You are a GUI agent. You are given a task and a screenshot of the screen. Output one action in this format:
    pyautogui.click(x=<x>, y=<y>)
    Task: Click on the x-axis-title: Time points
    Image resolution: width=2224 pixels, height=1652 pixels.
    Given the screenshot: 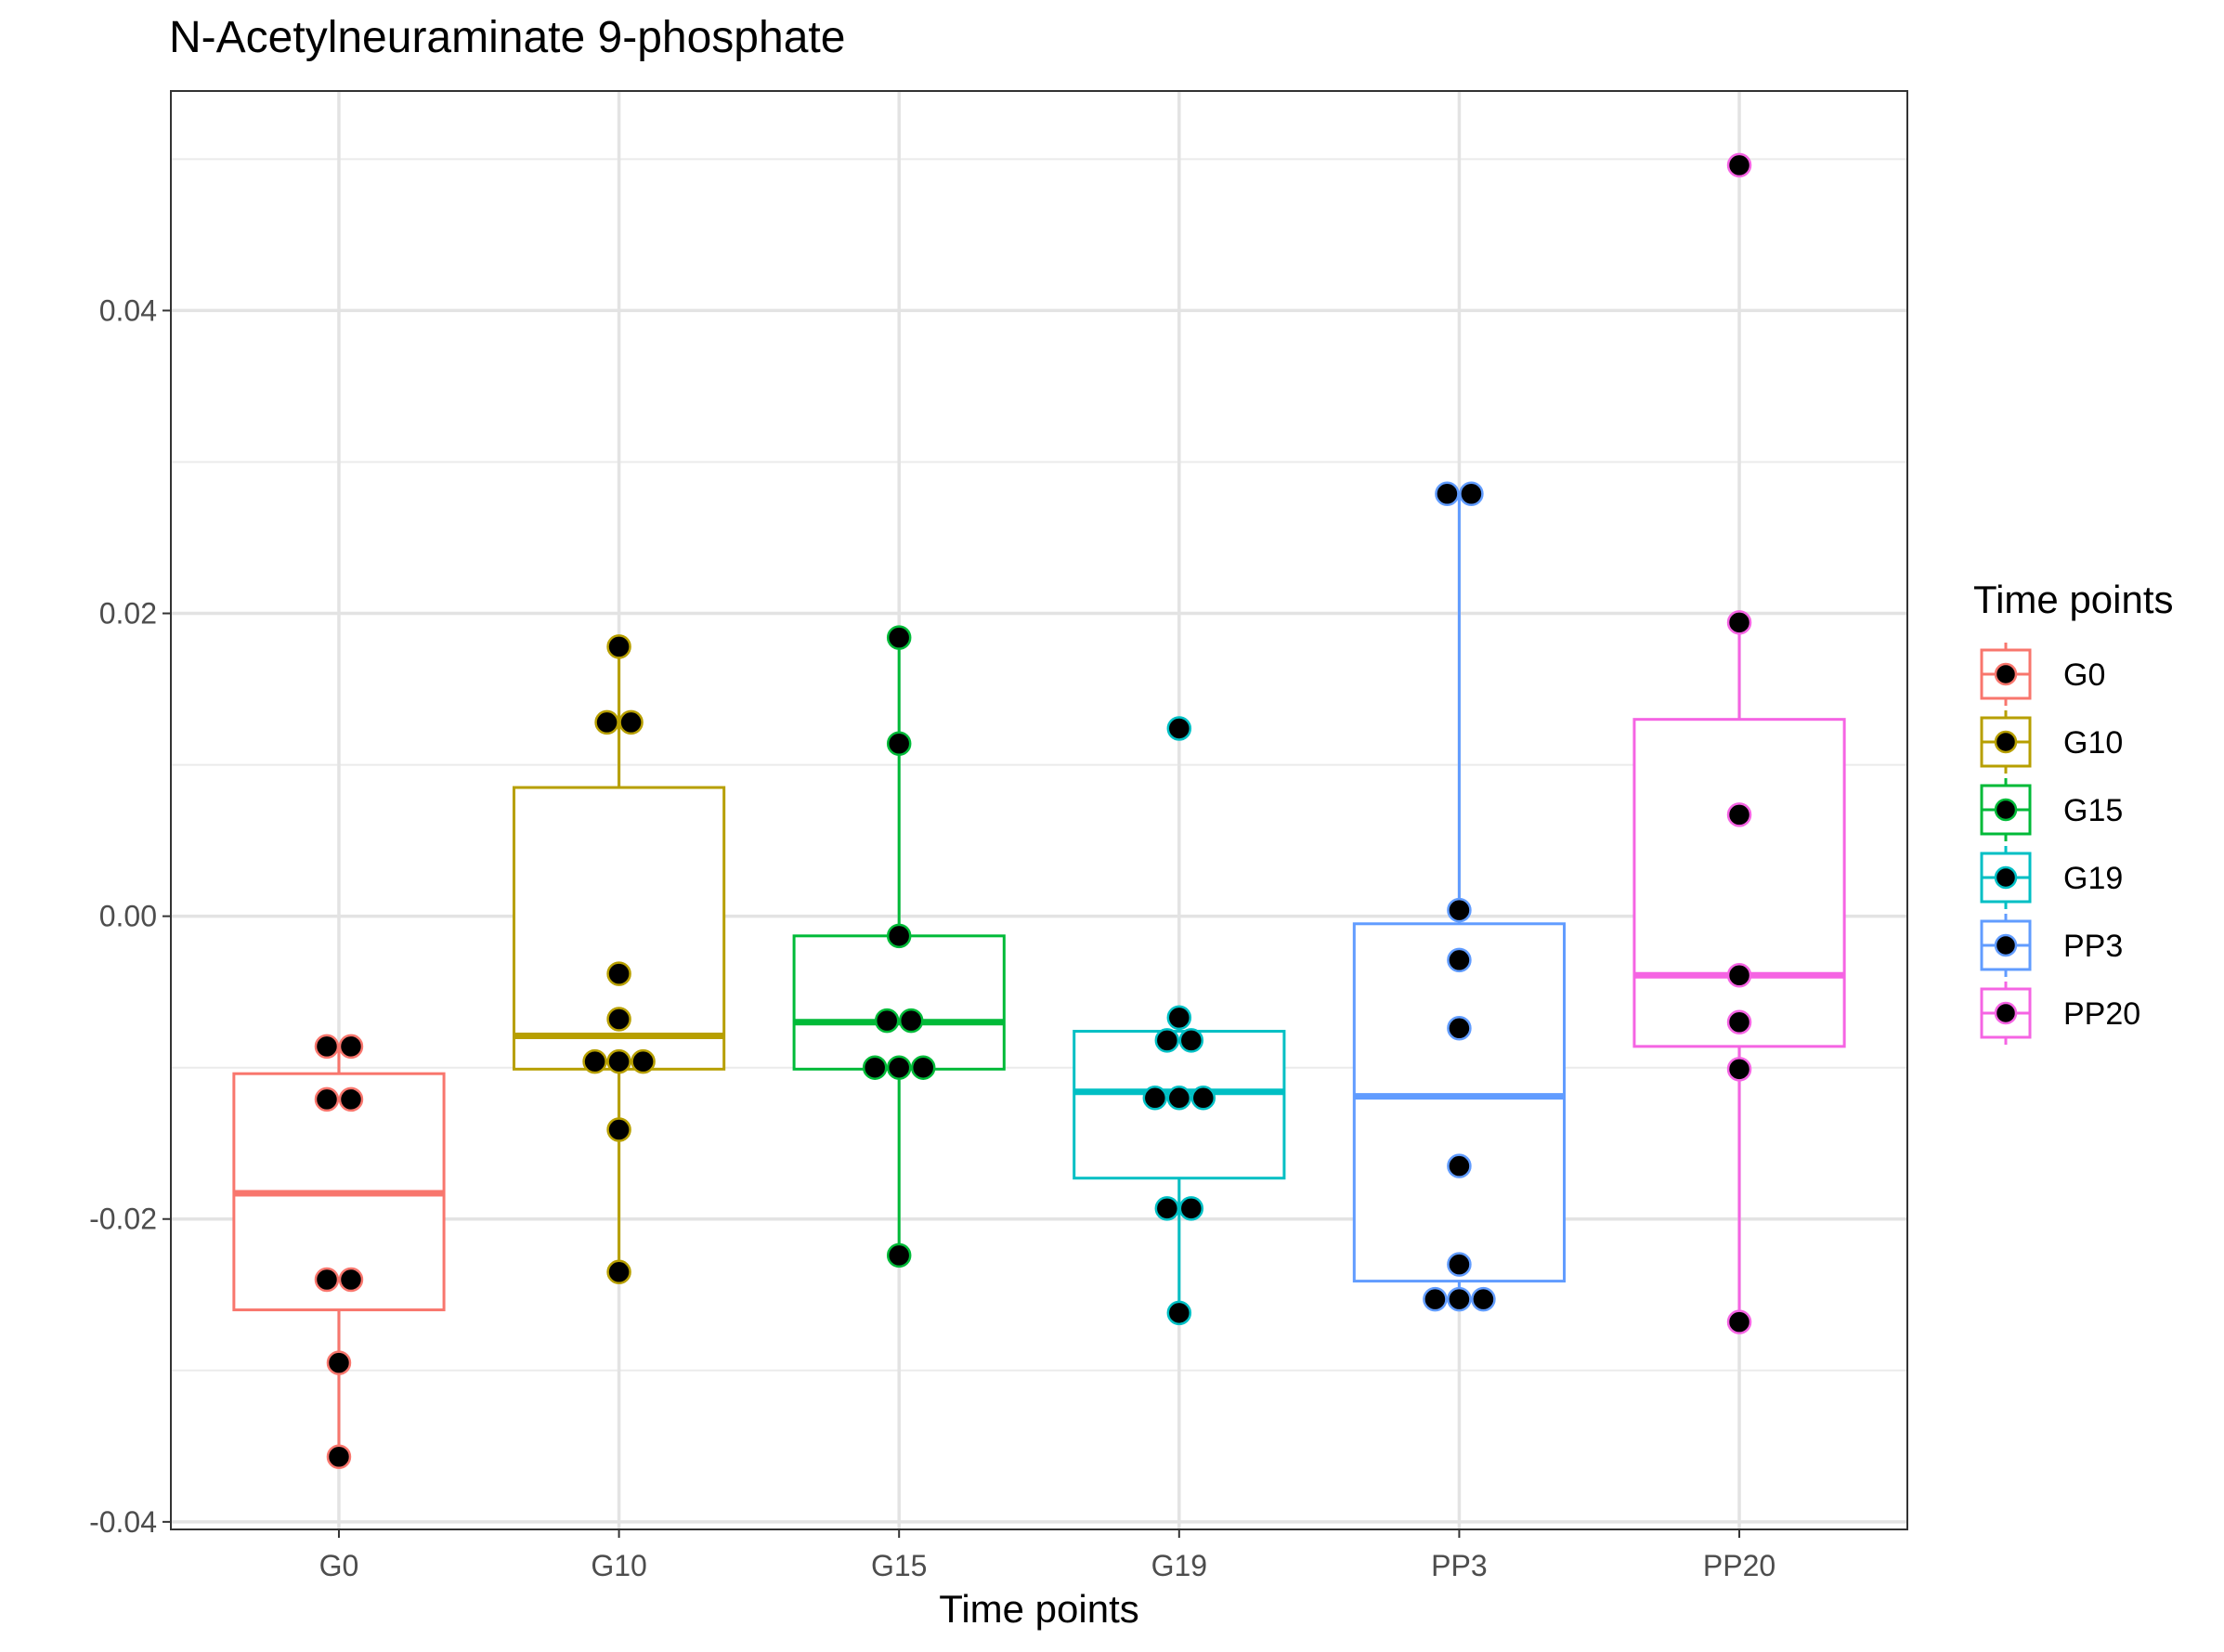 What is the action you would take?
    pyautogui.click(x=1039, y=1609)
    